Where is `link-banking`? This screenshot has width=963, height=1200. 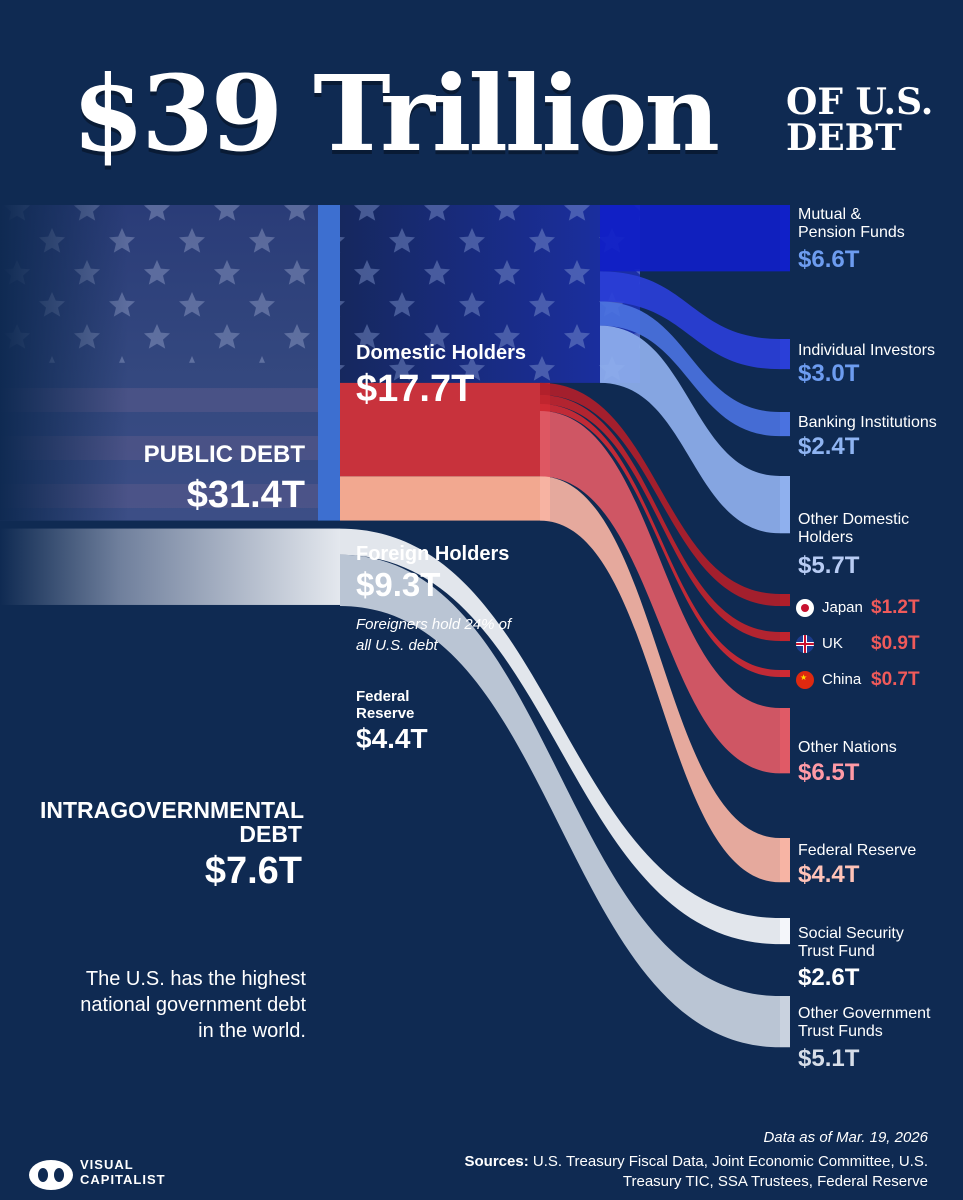
link-banking is located at coordinates (690, 369).